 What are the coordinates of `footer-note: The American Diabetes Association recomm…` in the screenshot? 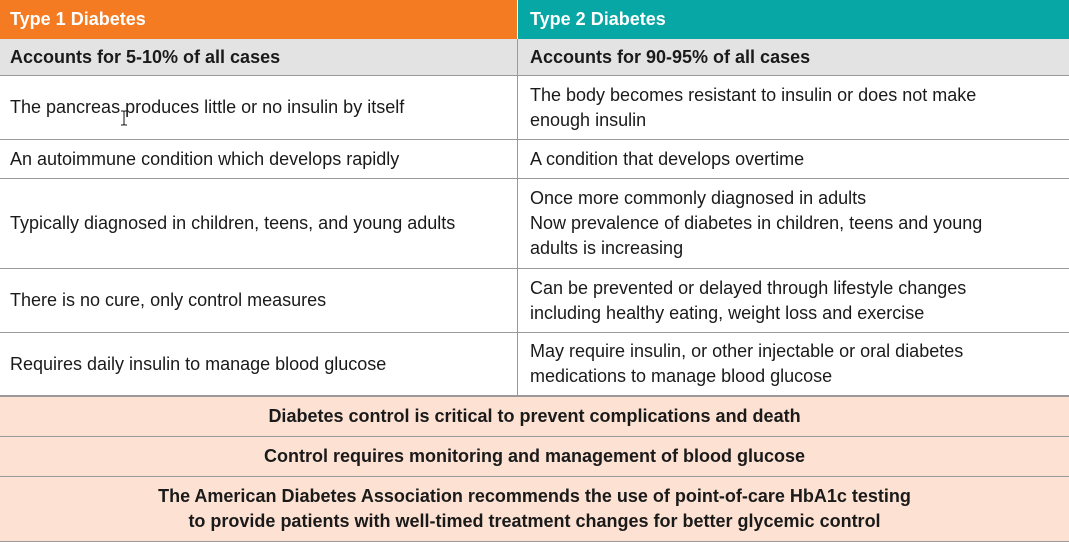 It's located at (534, 509).